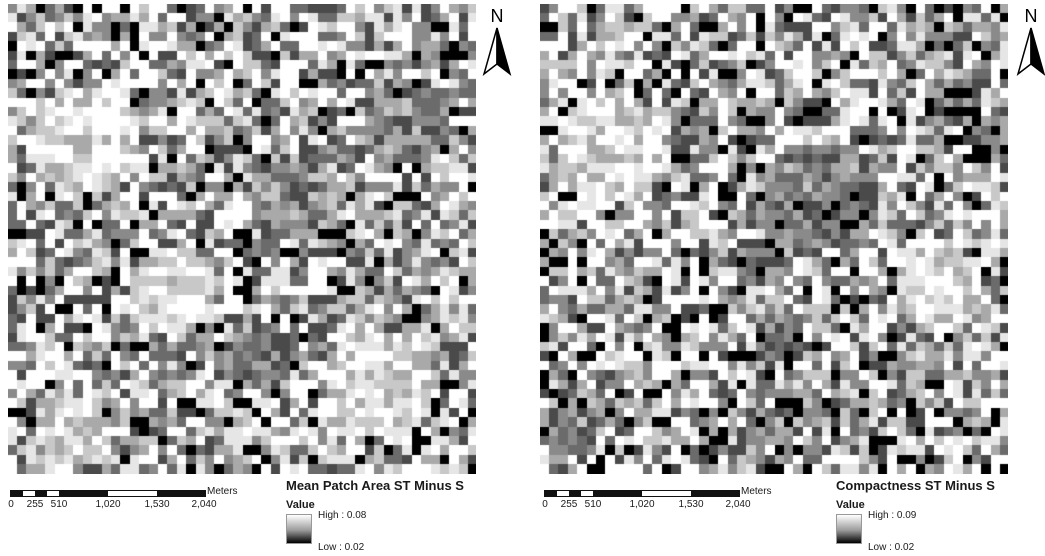 The width and height of the screenshot is (1045, 556). Describe the element at coordinates (375, 485) in the screenshot. I see `map-title: Mean Patch Area ST Minus S` at that location.